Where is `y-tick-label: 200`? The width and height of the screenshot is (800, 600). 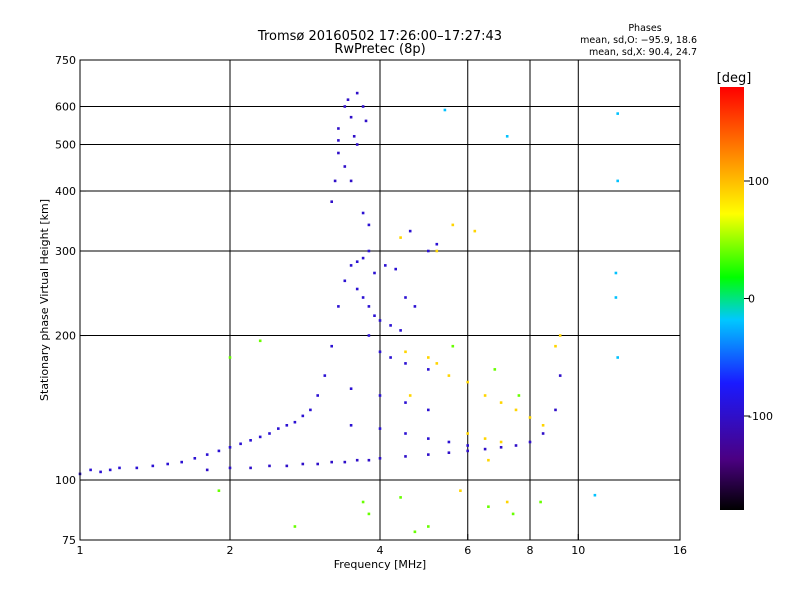
y-tick-label: 200 is located at coordinates (65, 336).